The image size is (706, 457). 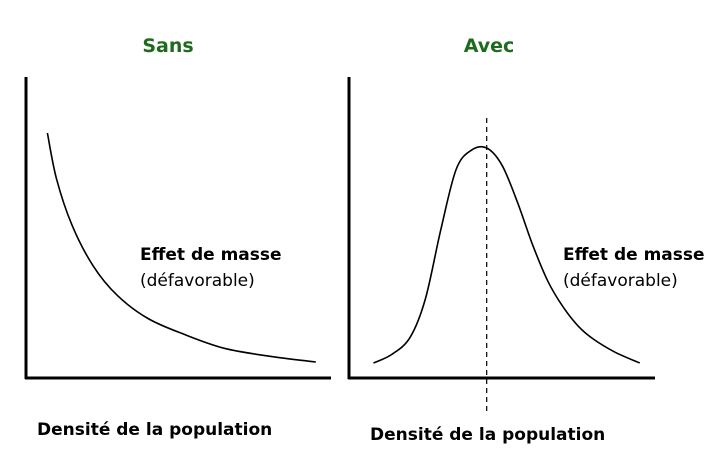 What do you see at coordinates (634, 255) in the screenshot?
I see `ylabel-avec: Effet de masse` at bounding box center [634, 255].